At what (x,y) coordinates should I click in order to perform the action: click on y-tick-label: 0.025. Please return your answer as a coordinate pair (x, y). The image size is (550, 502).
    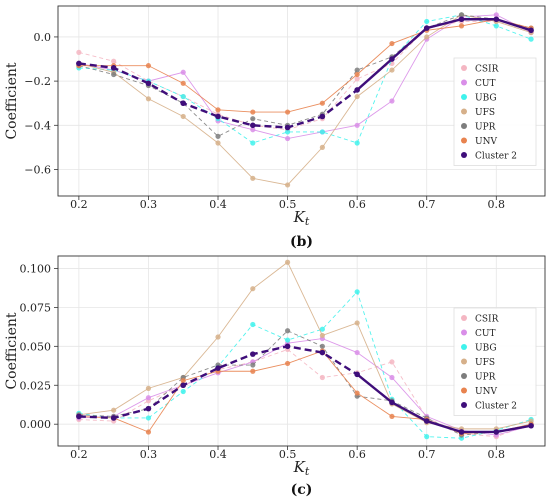
    Looking at the image, I should click on (36, 385).